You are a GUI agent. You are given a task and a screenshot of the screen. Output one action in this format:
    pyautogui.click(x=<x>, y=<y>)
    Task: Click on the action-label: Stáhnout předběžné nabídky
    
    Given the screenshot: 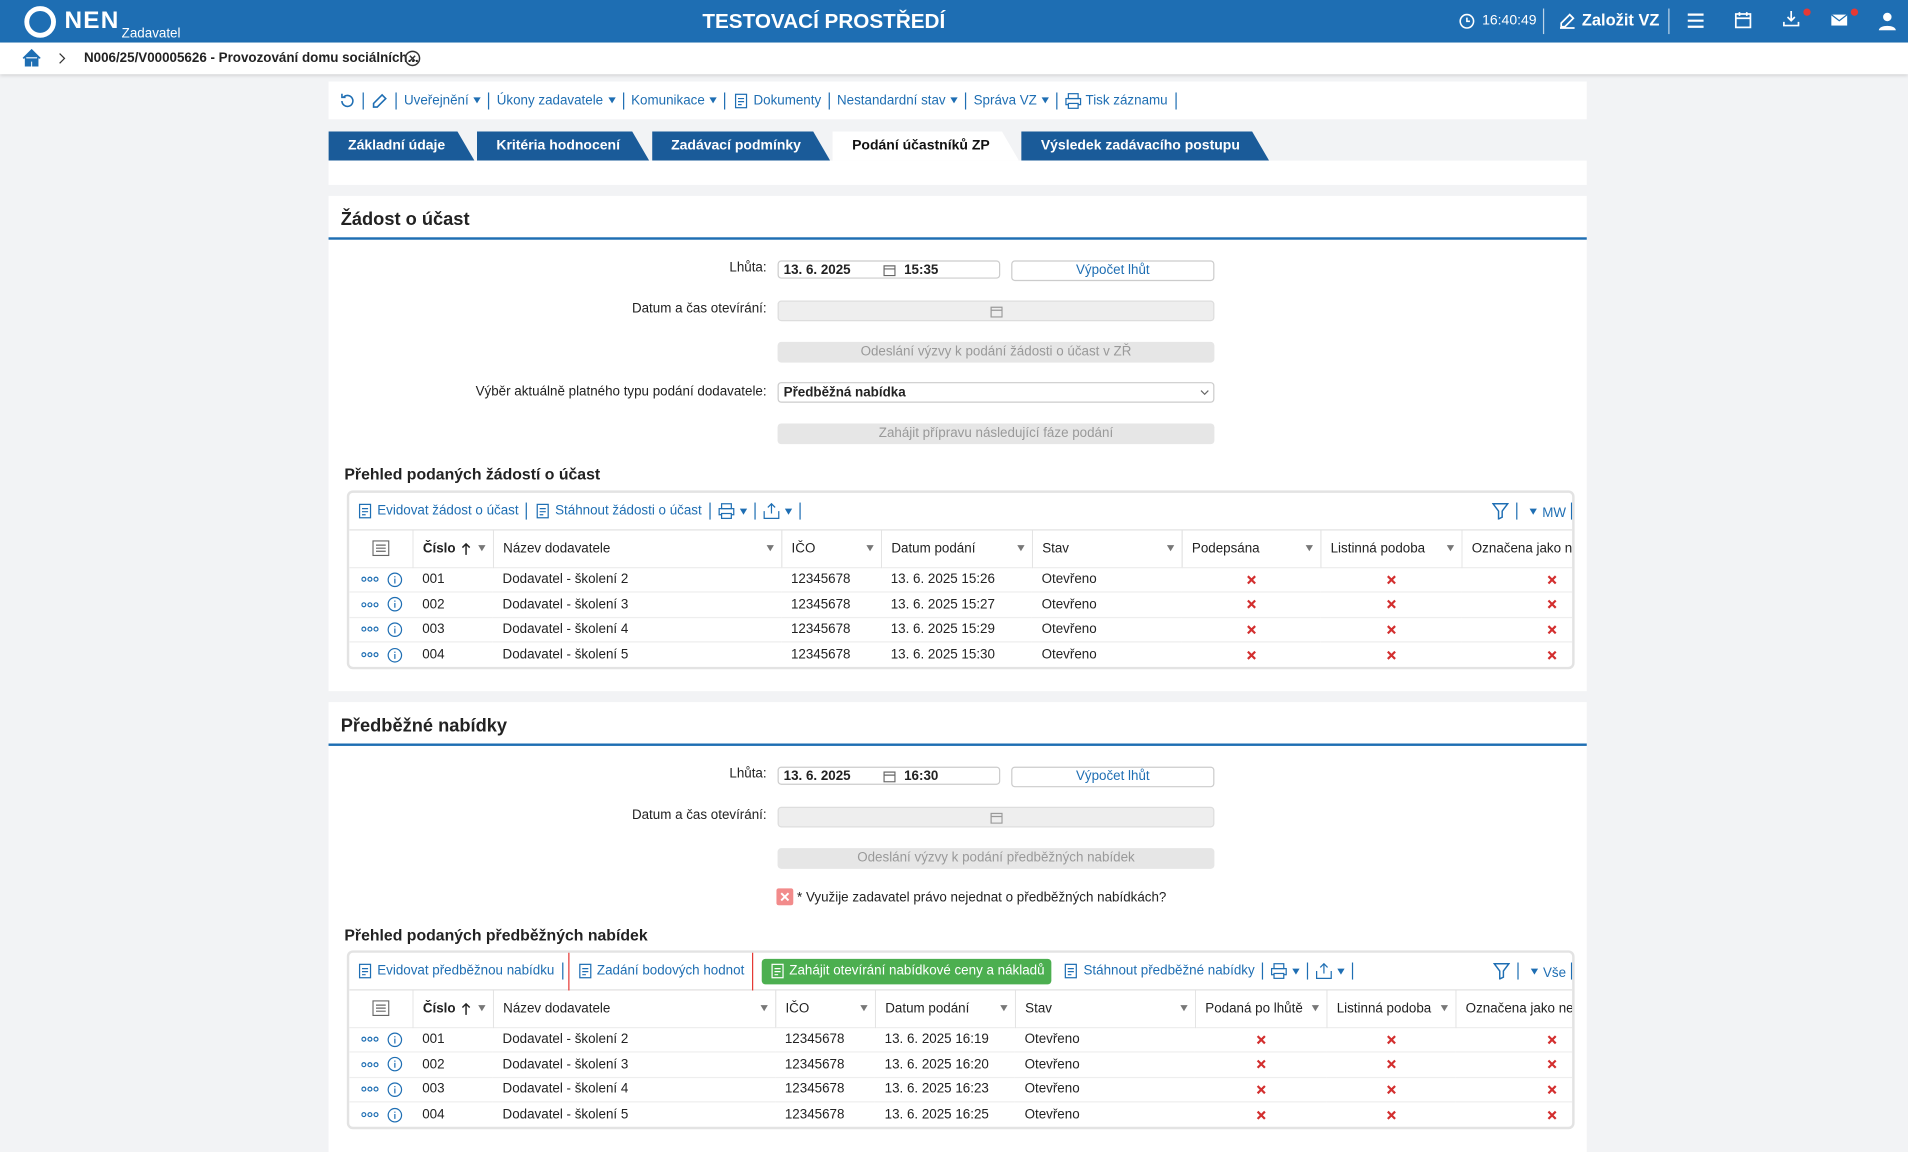 What is the action you would take?
    pyautogui.click(x=1169, y=971)
    